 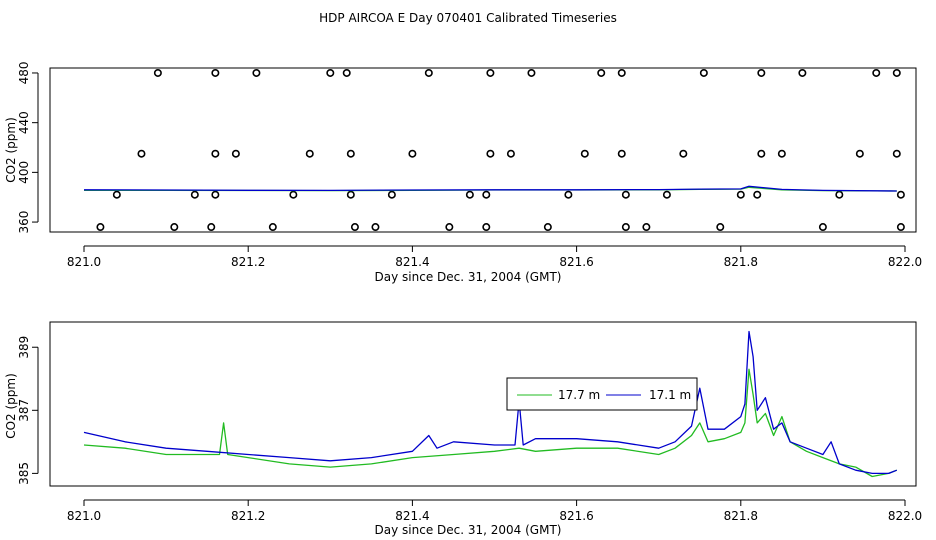 What do you see at coordinates (11, 406) in the screenshot?
I see `bottom-y-axis-label: CO2 (ppm)` at bounding box center [11, 406].